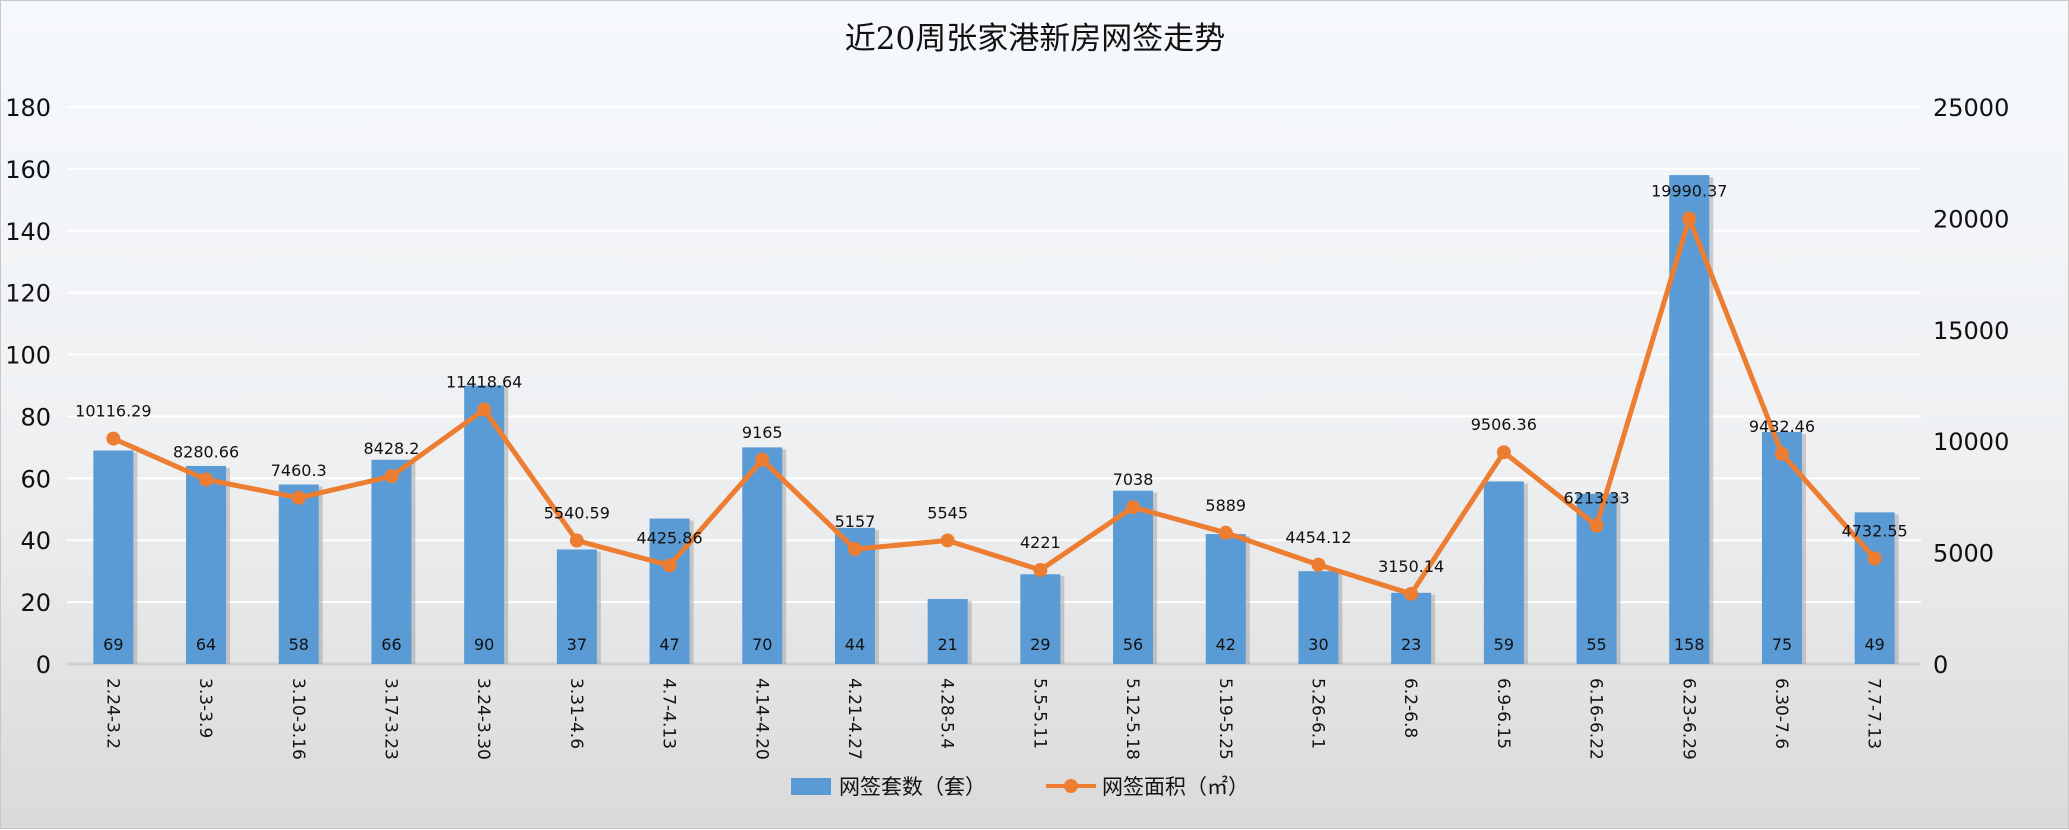  Describe the element at coordinates (1318, 644) in the screenshot. I see `bar-value-label: 30` at that location.